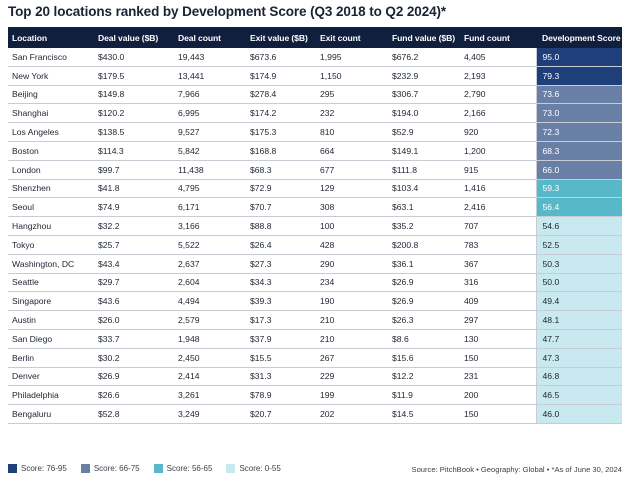 This screenshot has height=488, width=630. What do you see at coordinates (352, 358) in the screenshot?
I see `cell-exit-count: 267` at bounding box center [352, 358].